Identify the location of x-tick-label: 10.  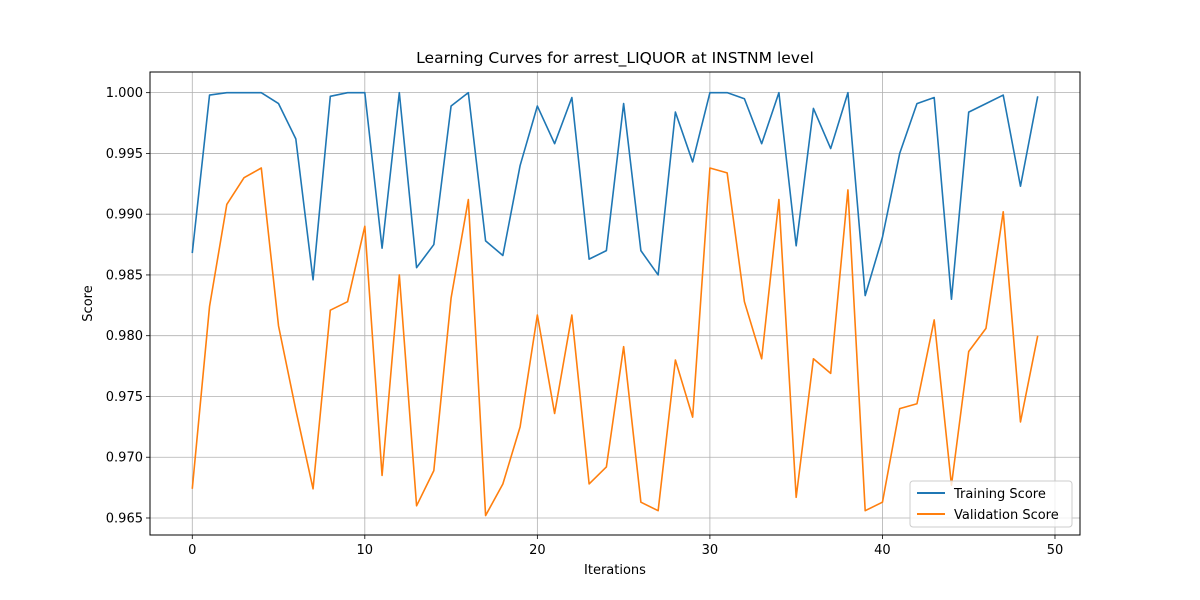
(365, 550).